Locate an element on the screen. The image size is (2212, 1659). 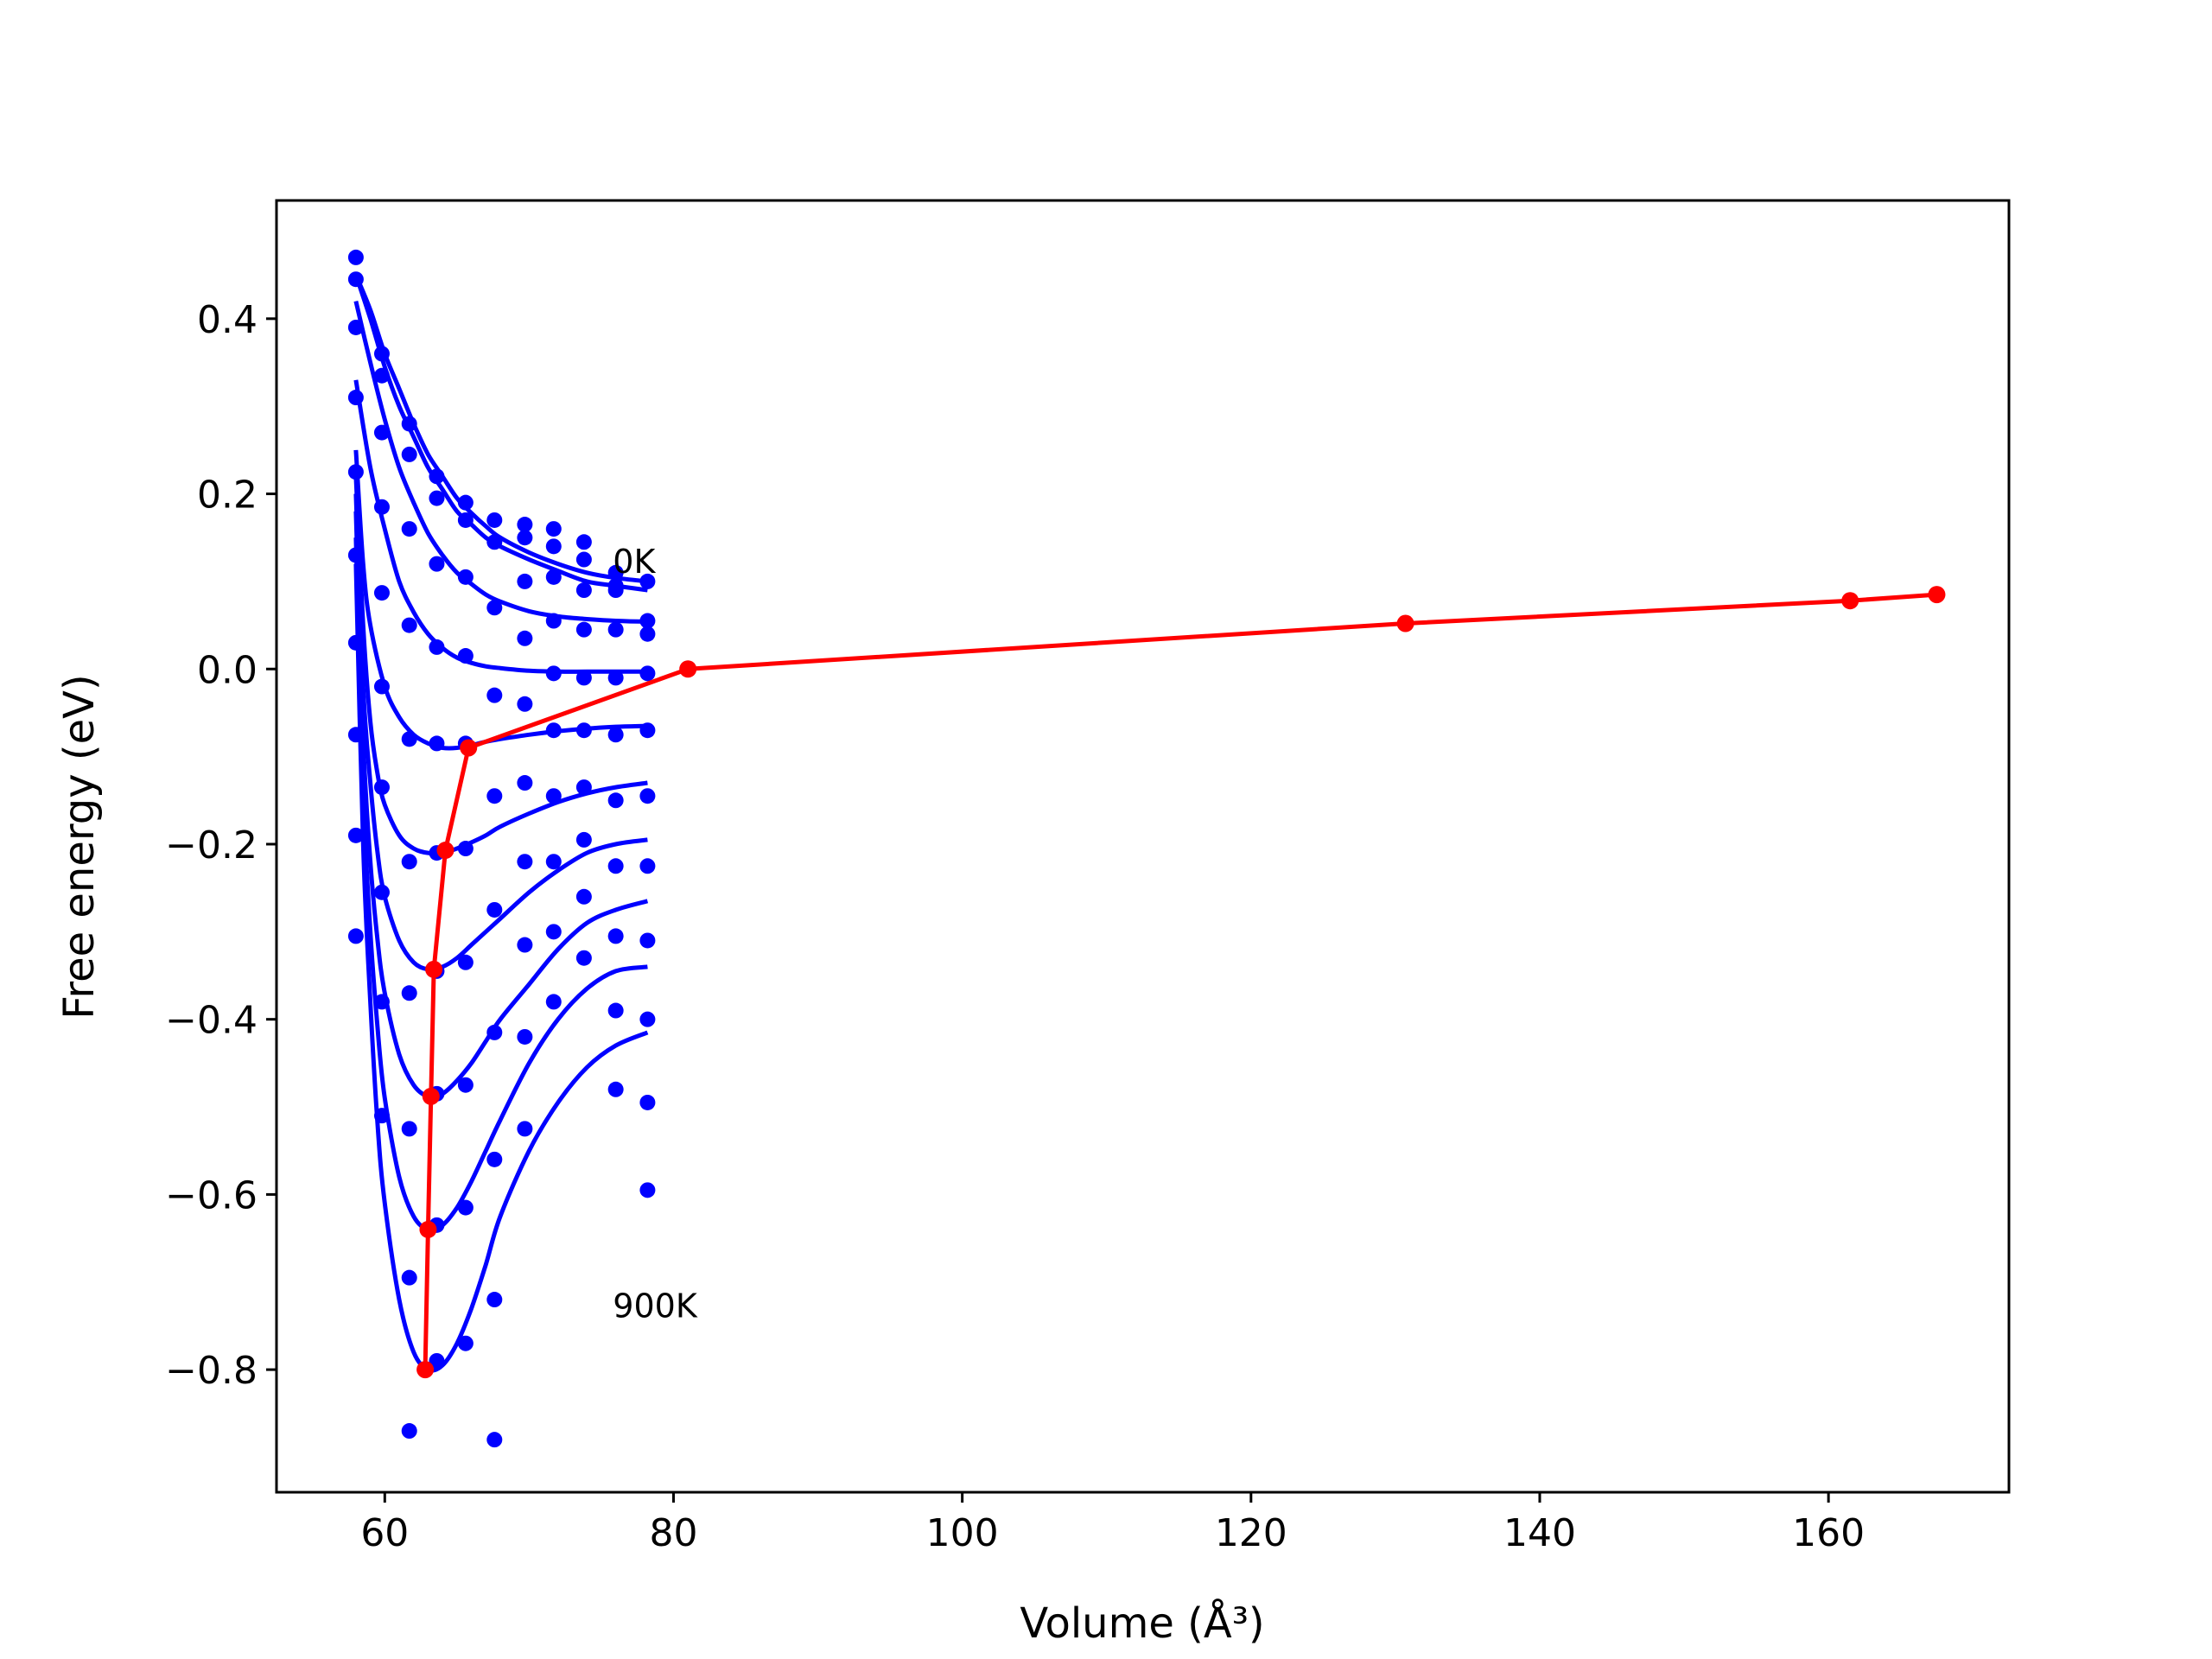
y-axis-label: Free energy (eV) is located at coordinates (79, 846).